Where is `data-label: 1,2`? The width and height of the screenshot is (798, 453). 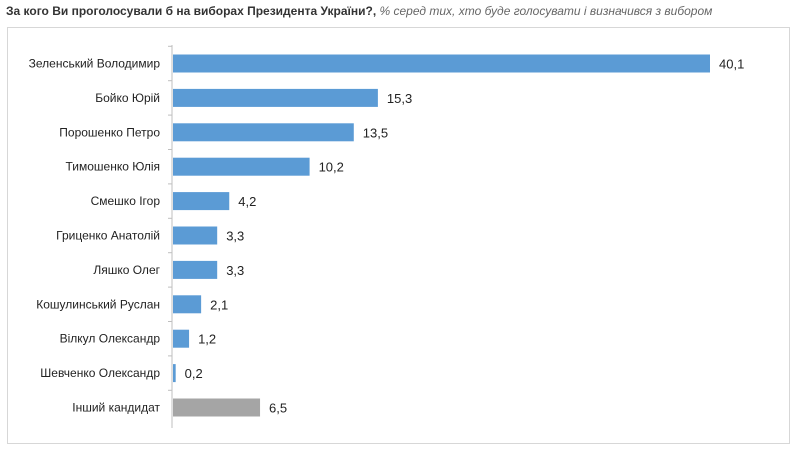 data-label: 1,2 is located at coordinates (207, 339).